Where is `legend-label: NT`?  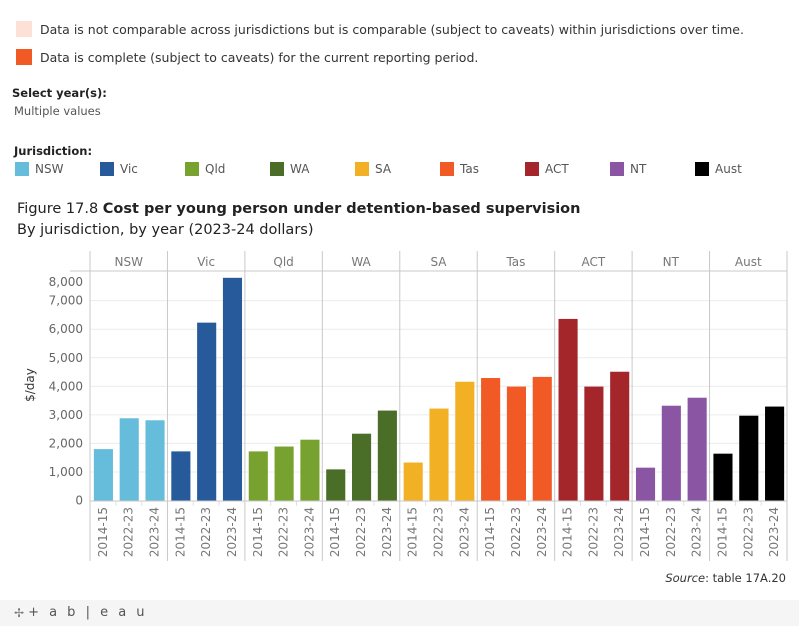
legend-label: NT is located at coordinates (638, 169).